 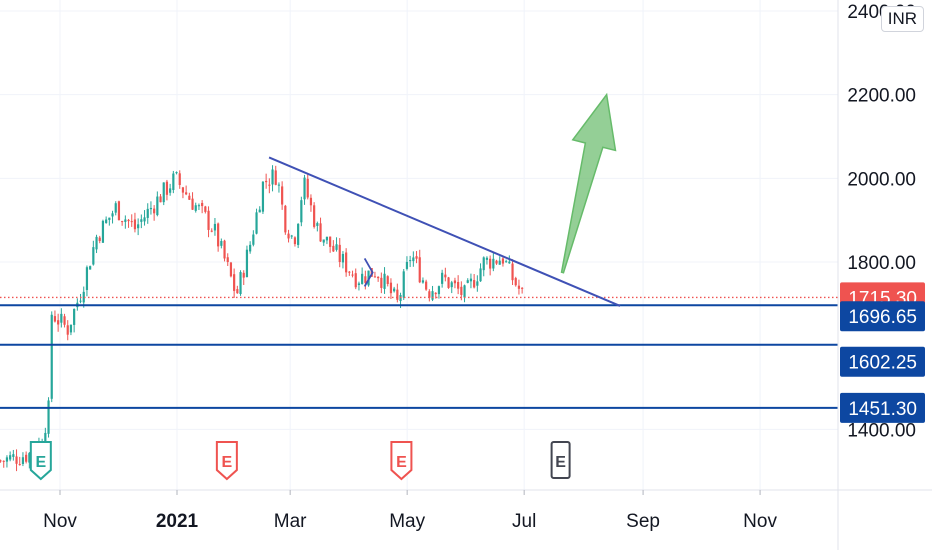 What do you see at coordinates (524, 521) in the screenshot?
I see `x-tick-label: Jul` at bounding box center [524, 521].